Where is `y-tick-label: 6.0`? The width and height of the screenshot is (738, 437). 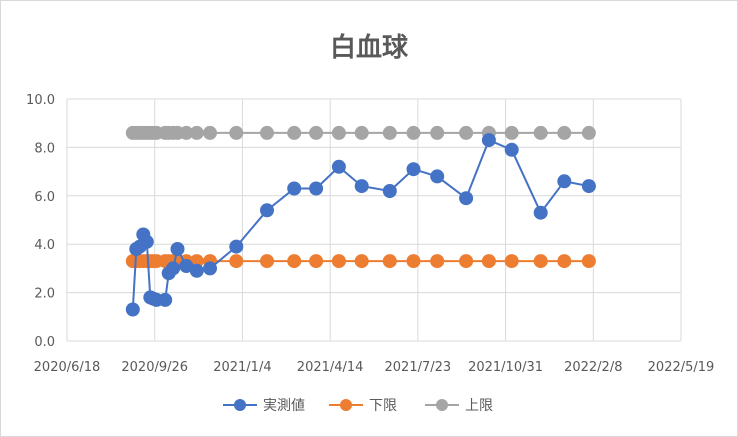
y-tick-label: 6.0 is located at coordinates (44, 197).